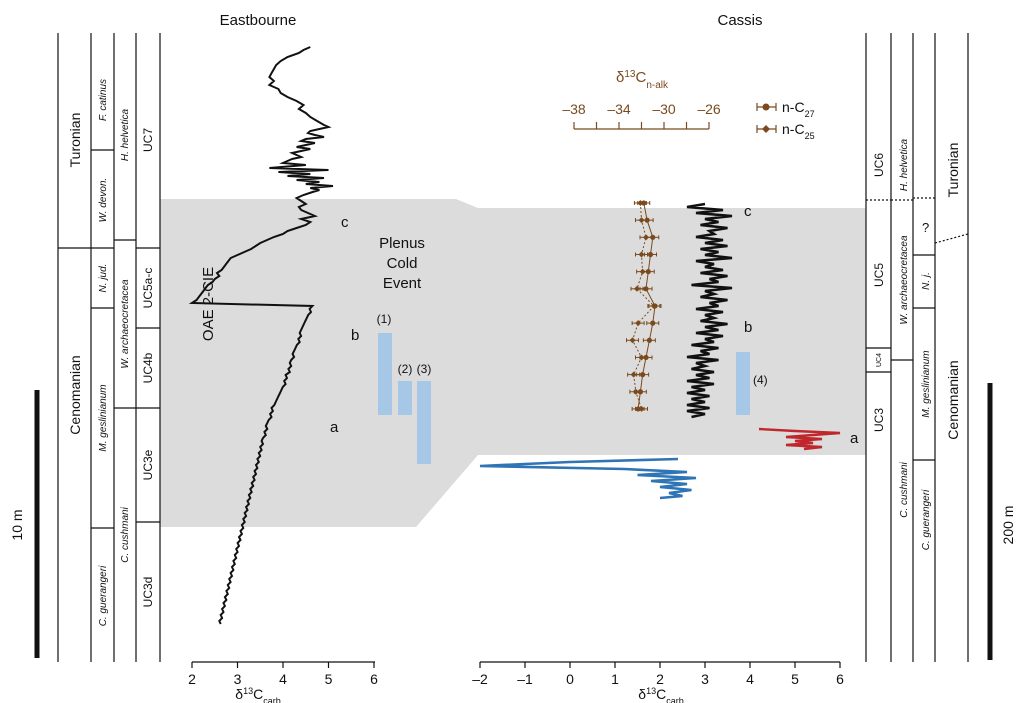 The image size is (1018, 703). What do you see at coordinates (925, 227) in the screenshot?
I see `question-mark: ?` at bounding box center [925, 227].